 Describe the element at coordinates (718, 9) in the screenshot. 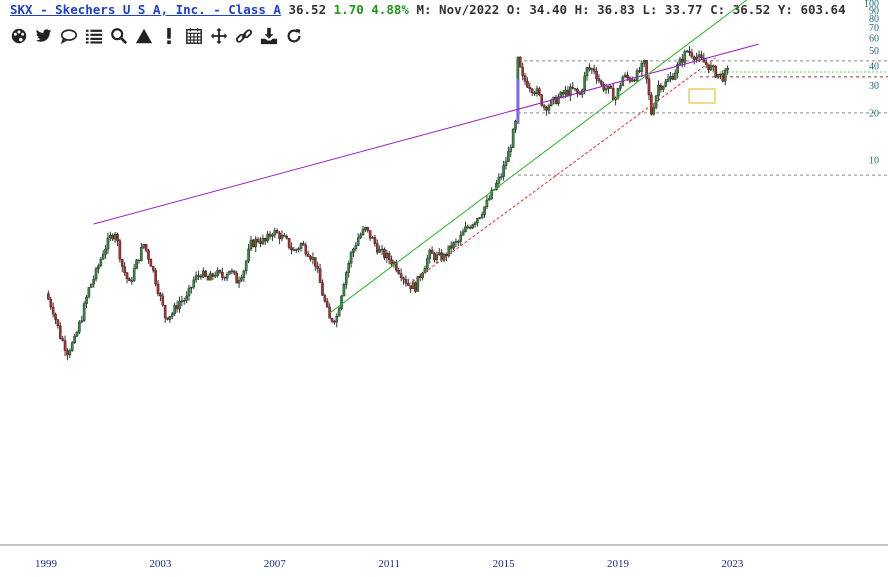

I see `close-label: C:` at that location.